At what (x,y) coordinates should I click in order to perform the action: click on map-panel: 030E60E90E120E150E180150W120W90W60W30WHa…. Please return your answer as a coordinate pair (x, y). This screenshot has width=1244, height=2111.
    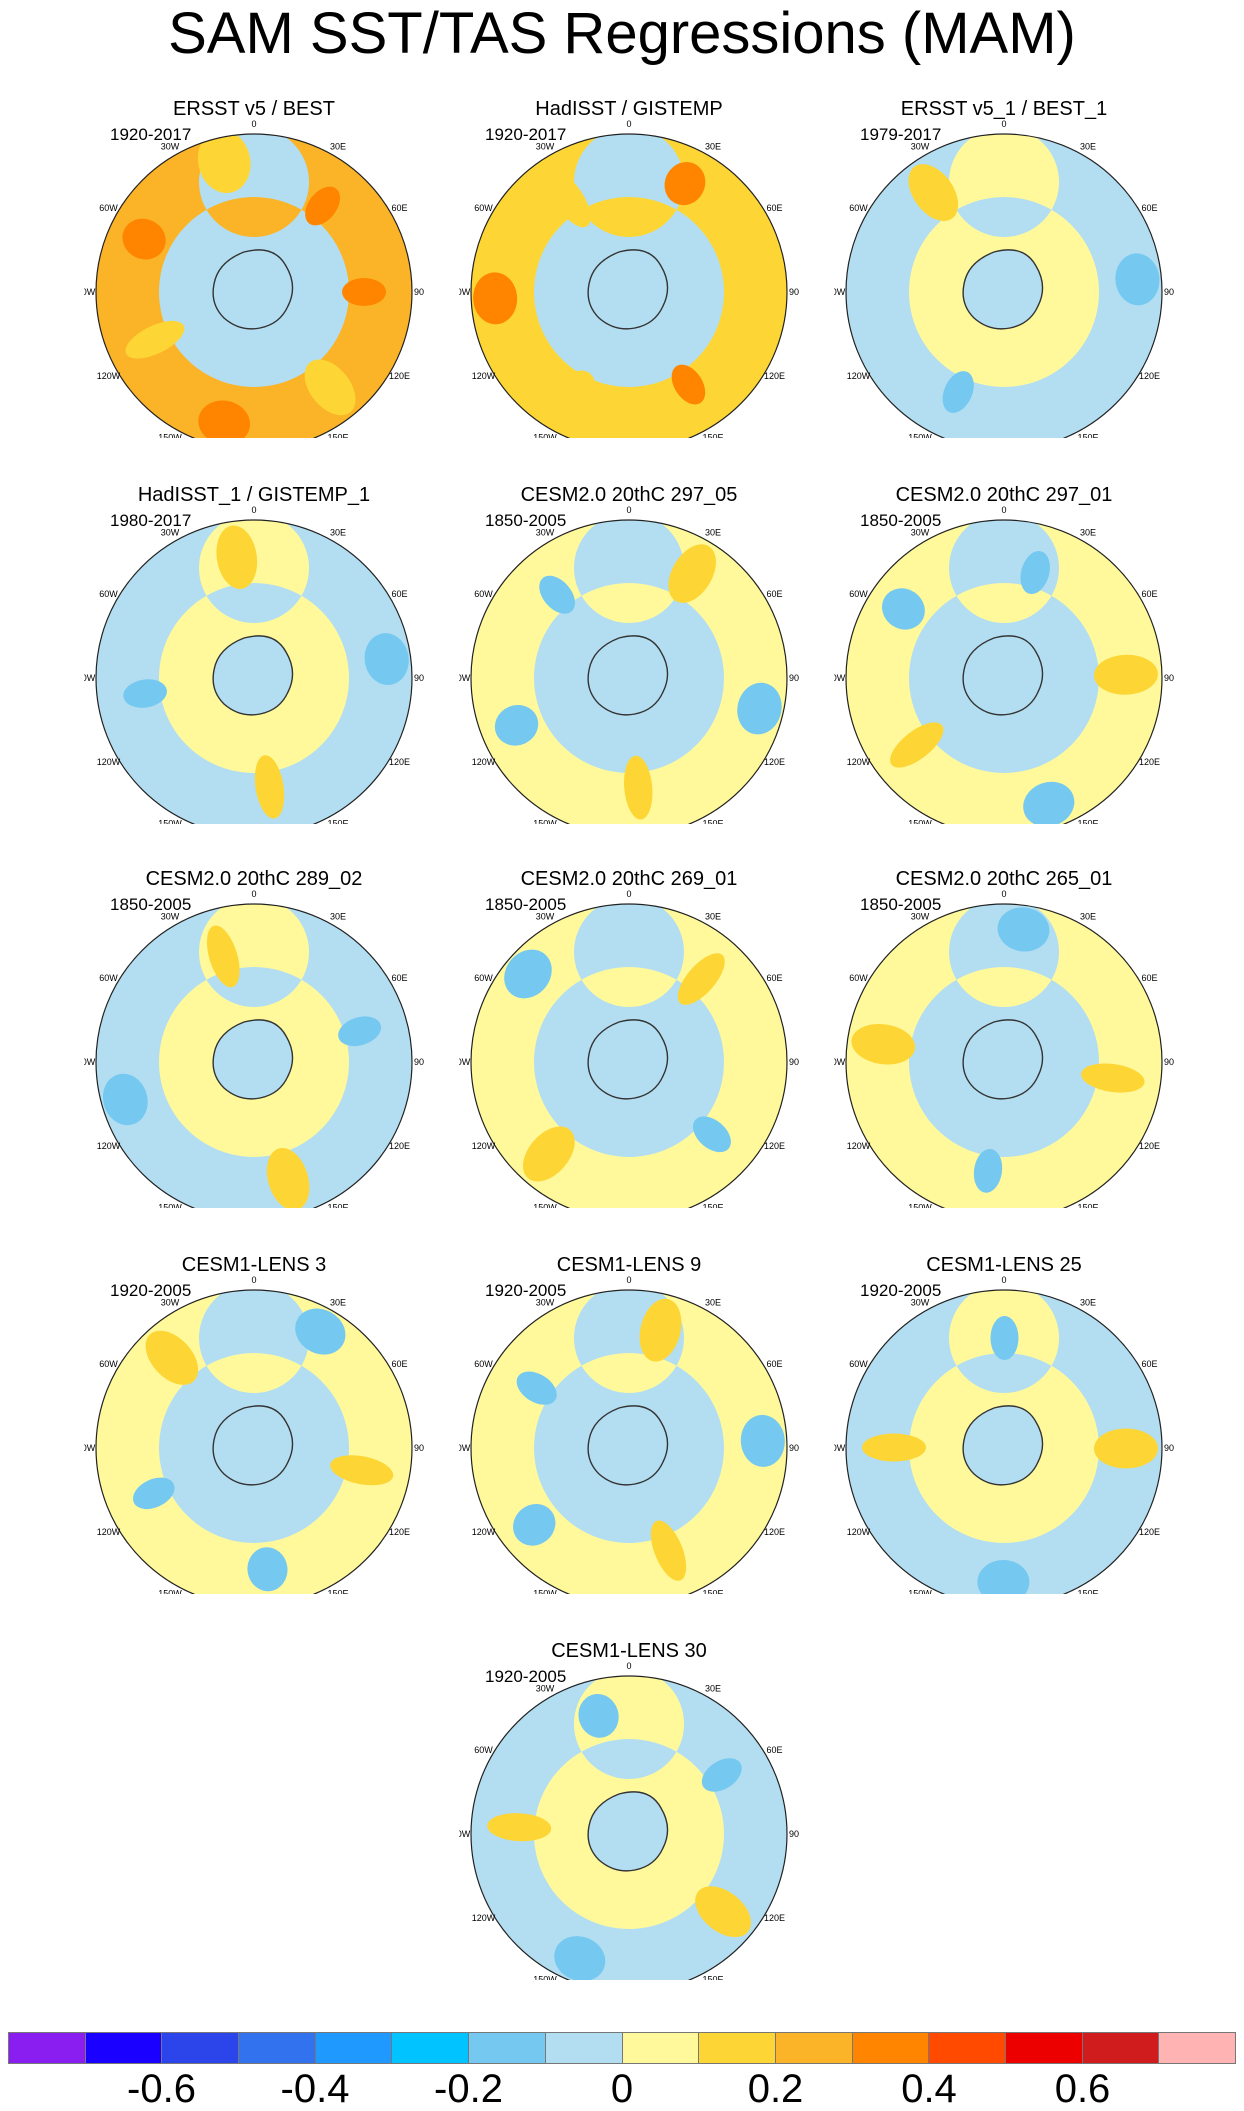
    Looking at the image, I should click on (254, 654).